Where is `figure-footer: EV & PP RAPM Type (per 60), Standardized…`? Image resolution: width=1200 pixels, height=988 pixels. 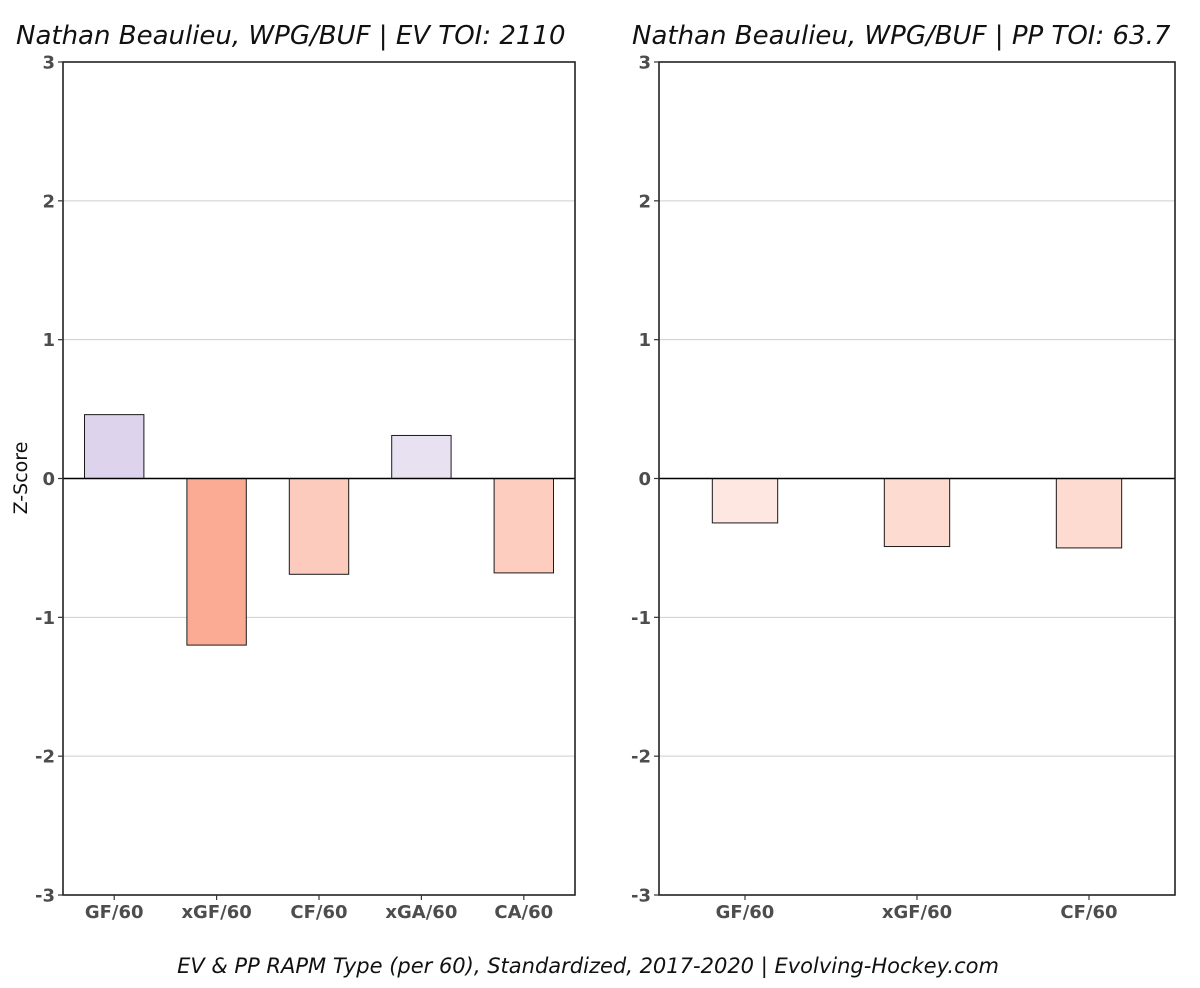 figure-footer: EV & PP RAPM Type (per 60), Standardized… is located at coordinates (588, 966).